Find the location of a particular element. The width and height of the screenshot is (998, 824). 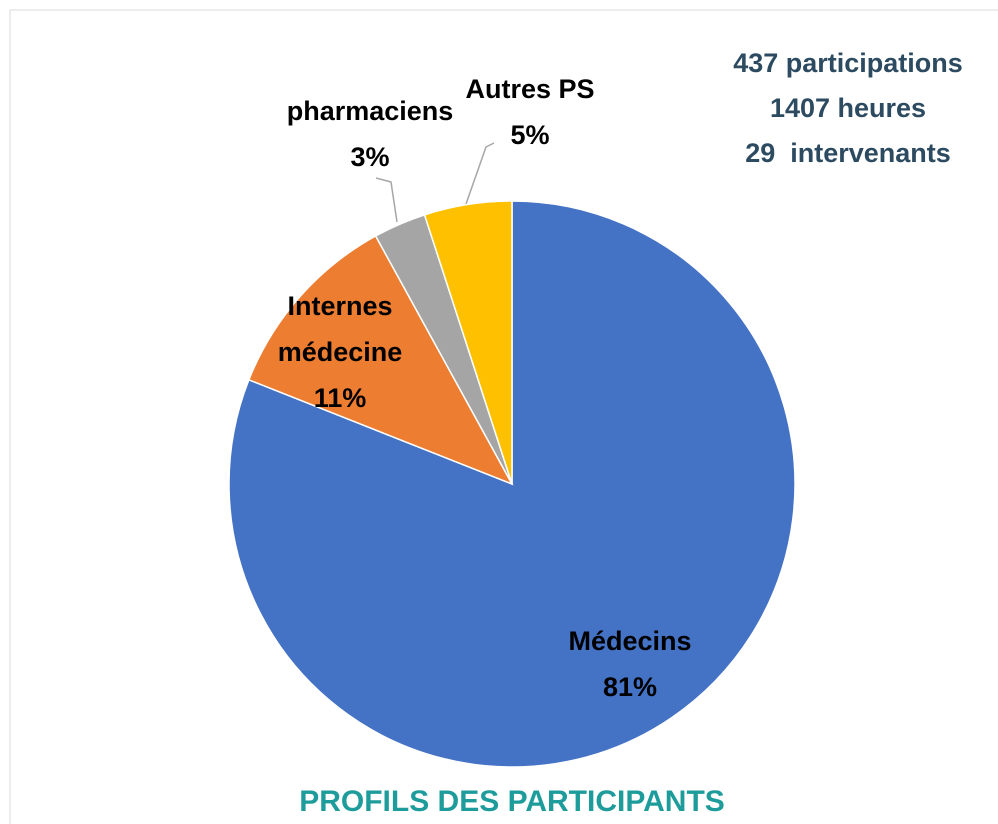

value-label: 3% is located at coordinates (370, 157).